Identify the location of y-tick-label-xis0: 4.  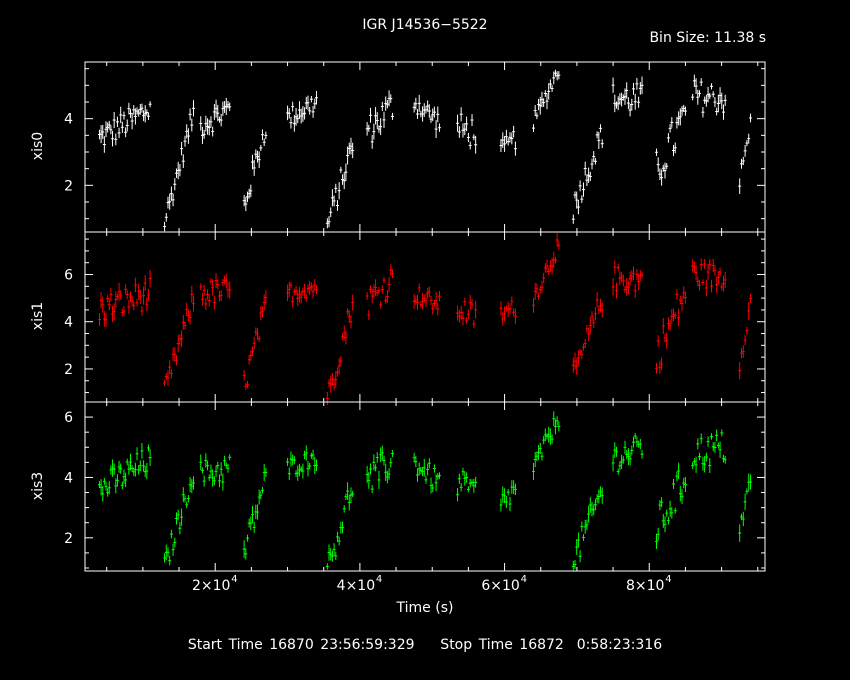
(68, 120).